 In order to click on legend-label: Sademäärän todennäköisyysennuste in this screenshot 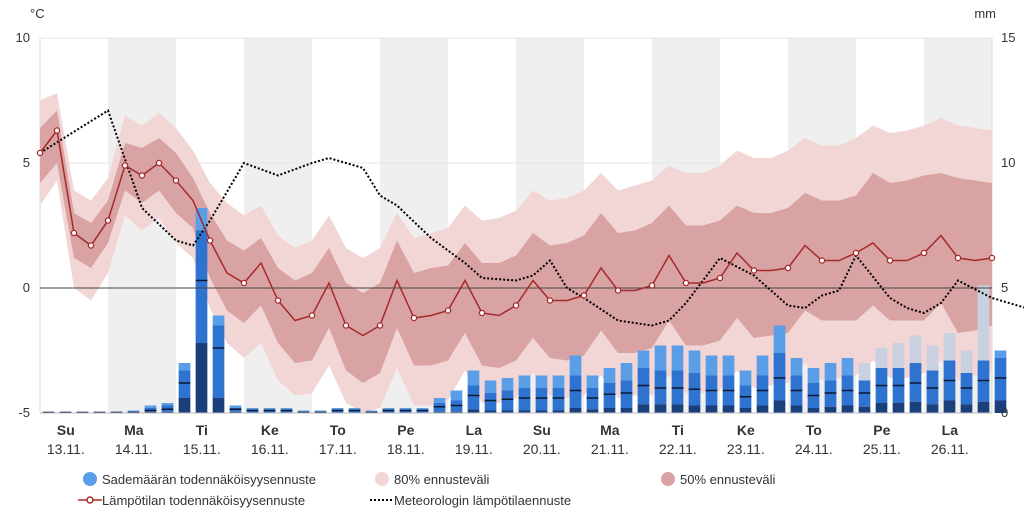, I will do `click(209, 479)`.